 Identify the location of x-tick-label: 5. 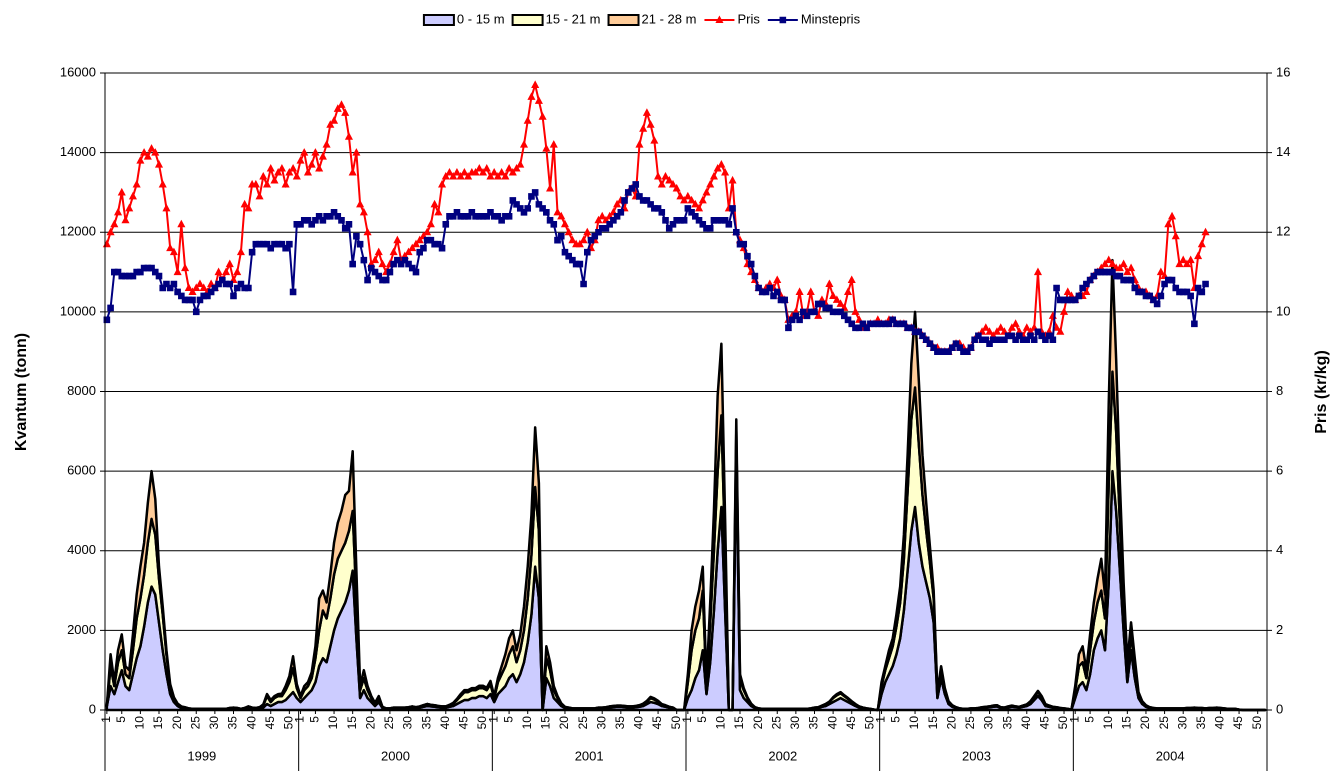
(896, 719).